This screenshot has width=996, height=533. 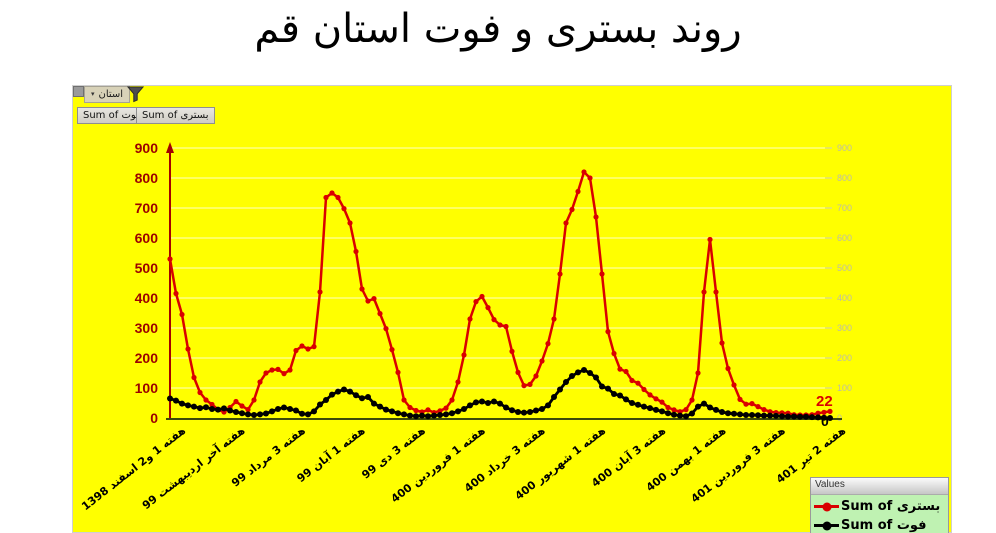 What do you see at coordinates (147, 148) in the screenshot?
I see `y-axis-left-label: 900` at bounding box center [147, 148].